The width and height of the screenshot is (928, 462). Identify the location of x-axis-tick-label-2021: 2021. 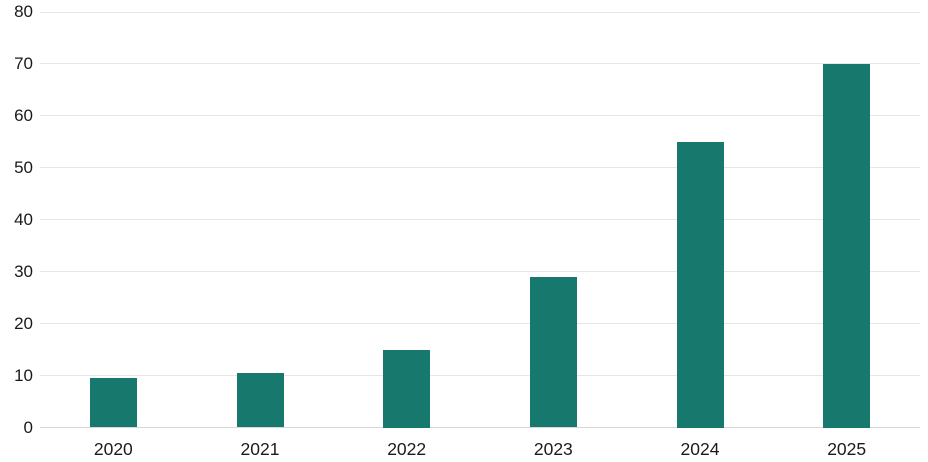
(260, 448).